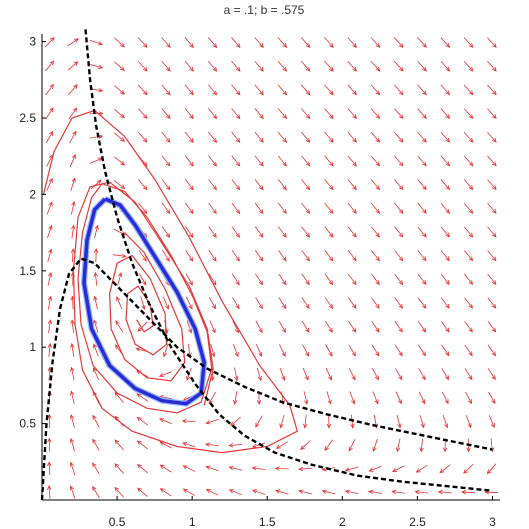  Describe the element at coordinates (267, 522) in the screenshot. I see `x-tick-label: 1.5` at that location.